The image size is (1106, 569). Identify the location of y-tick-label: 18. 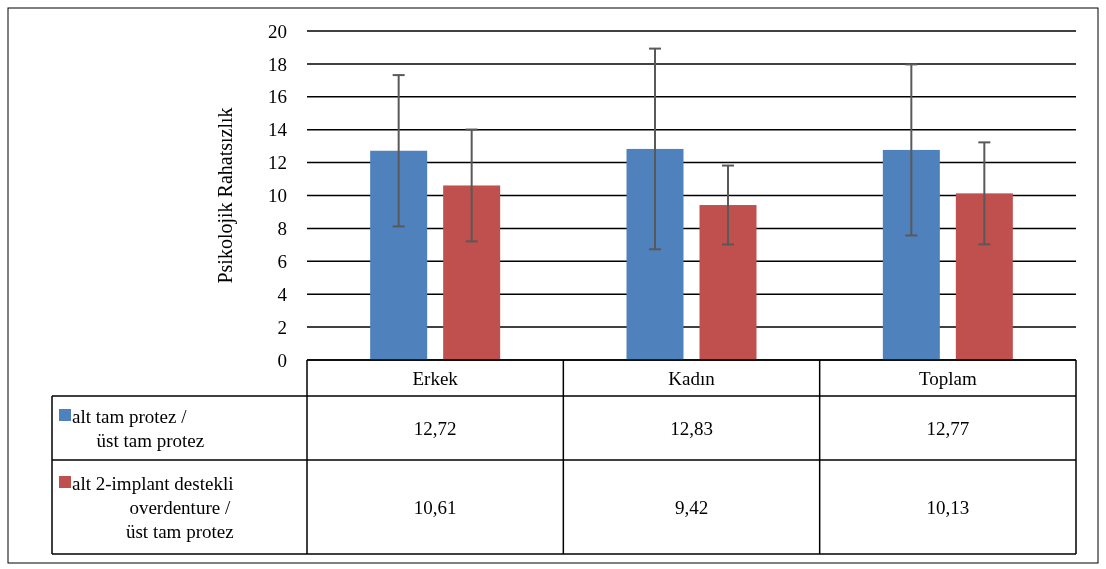
(277, 64).